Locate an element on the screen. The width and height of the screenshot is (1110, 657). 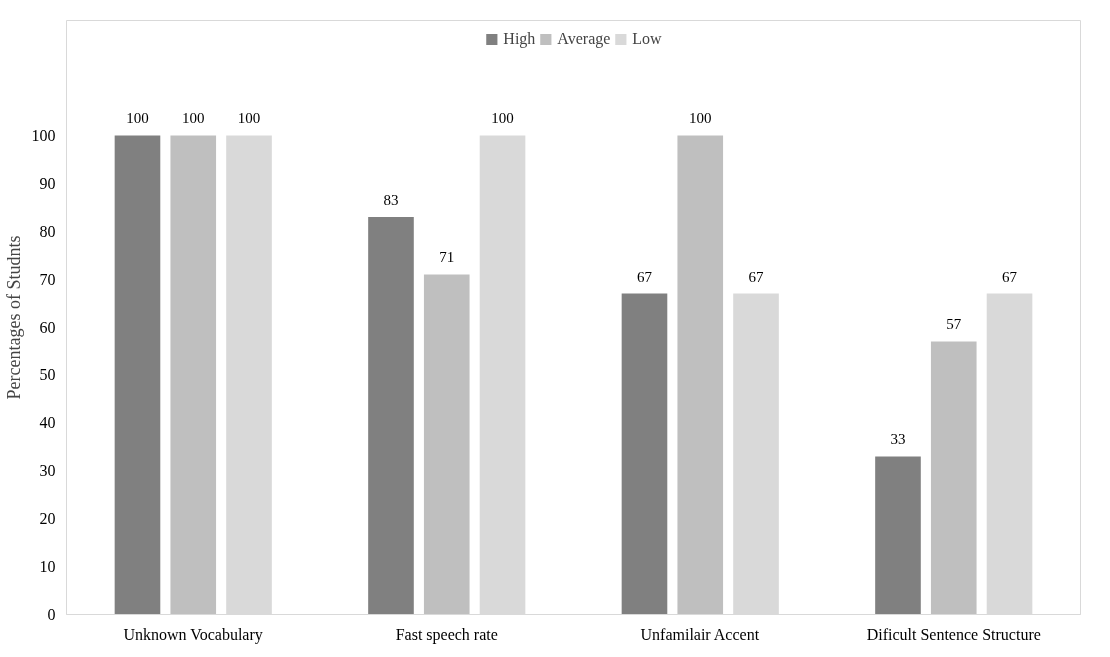
y-tick-label: 100 is located at coordinates (43, 135).